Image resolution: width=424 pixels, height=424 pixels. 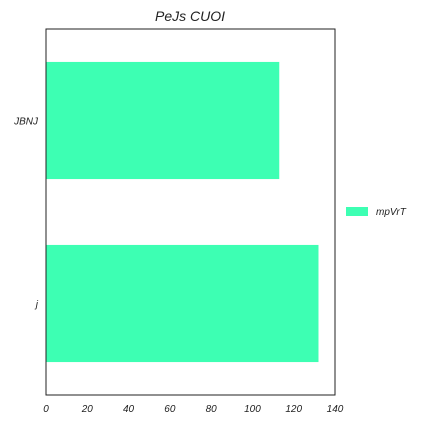 What do you see at coordinates (293, 409) in the screenshot?
I see `x-tick-label: 120` at bounding box center [293, 409].